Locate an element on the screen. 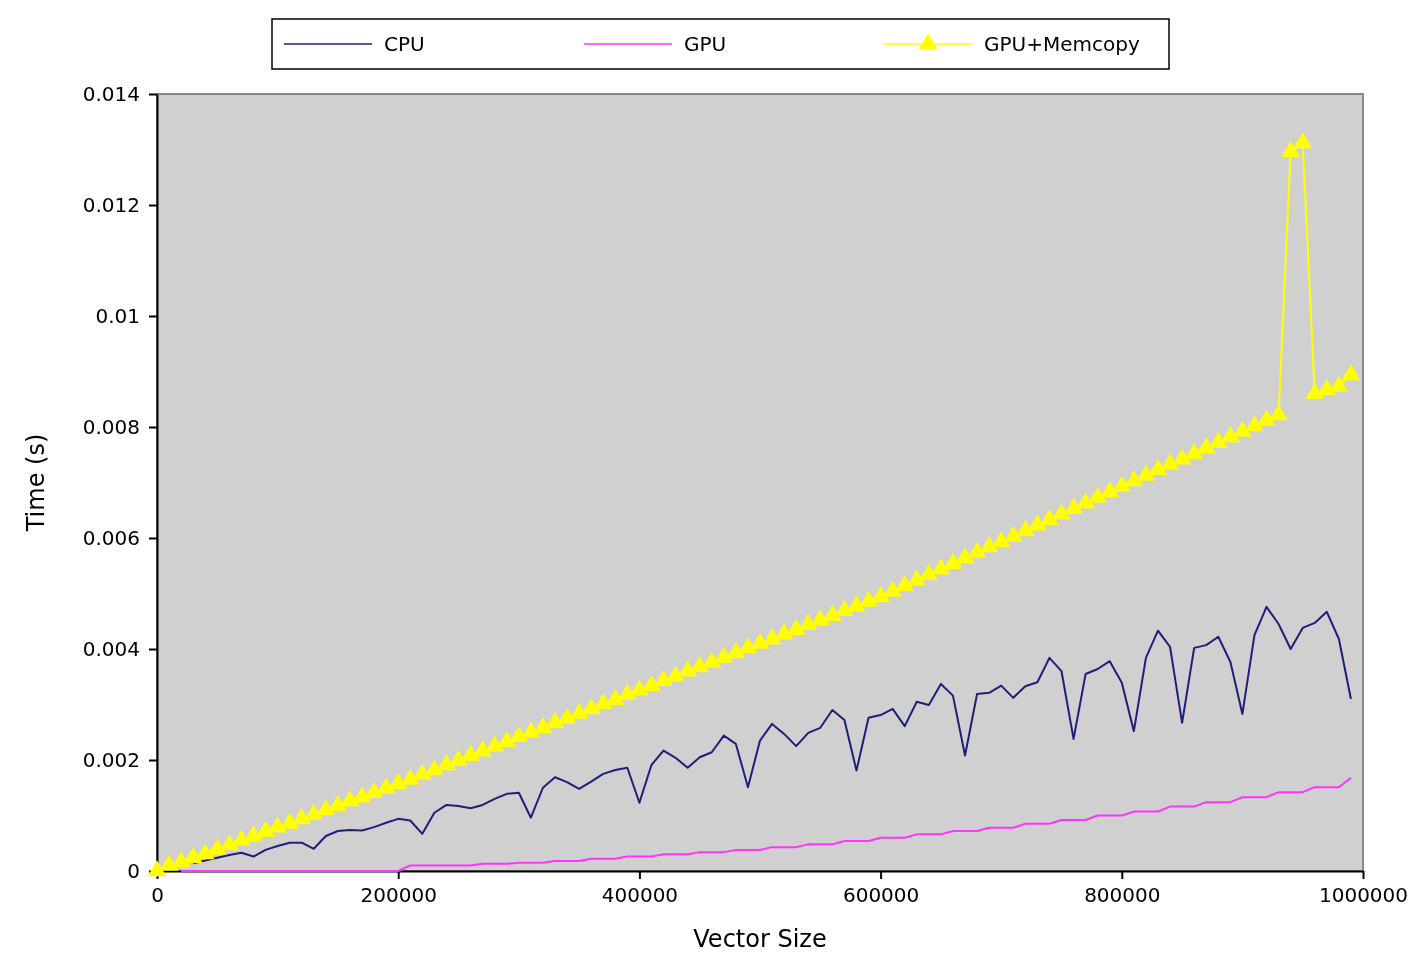 This screenshot has width=1418, height=963. x-tick-label: 600000 is located at coordinates (881, 895).